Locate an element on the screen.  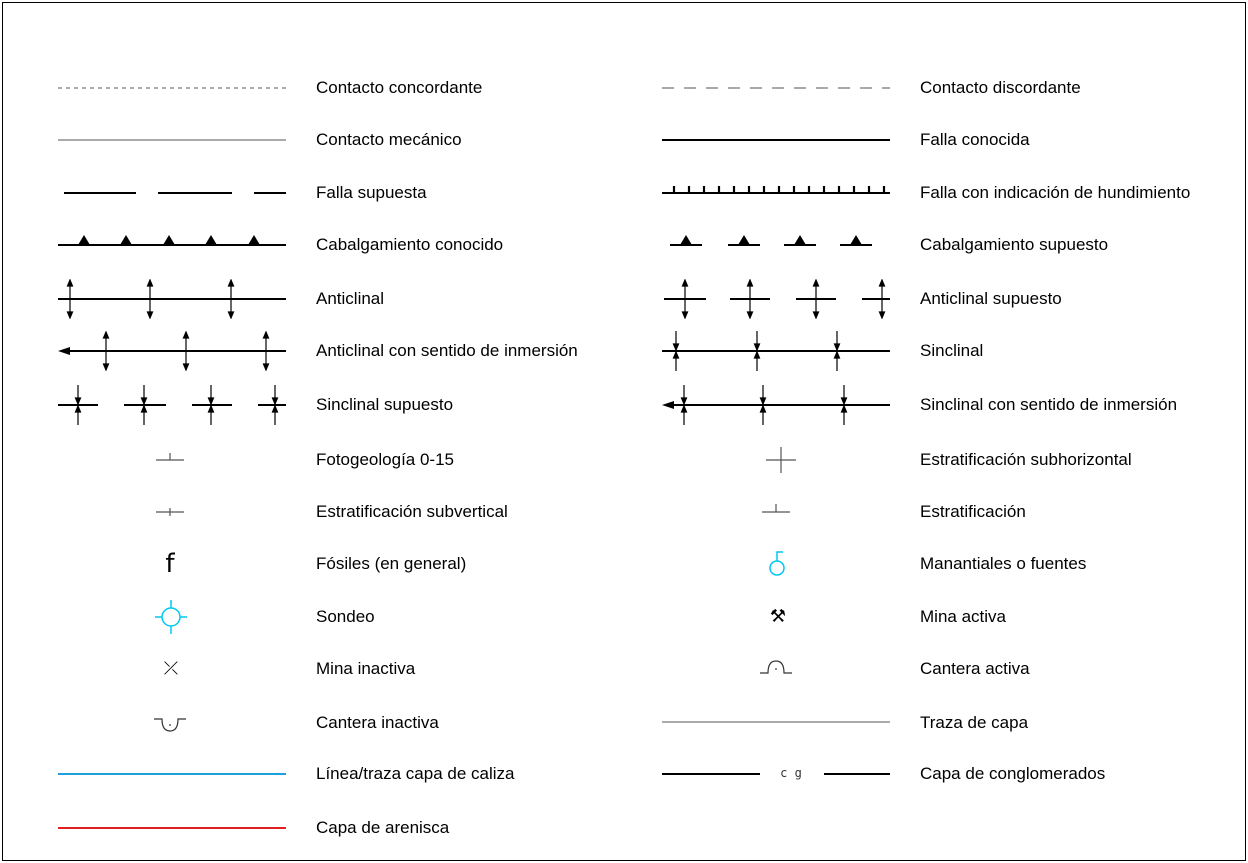
legend-label: Cantera activa is located at coordinates (975, 668).